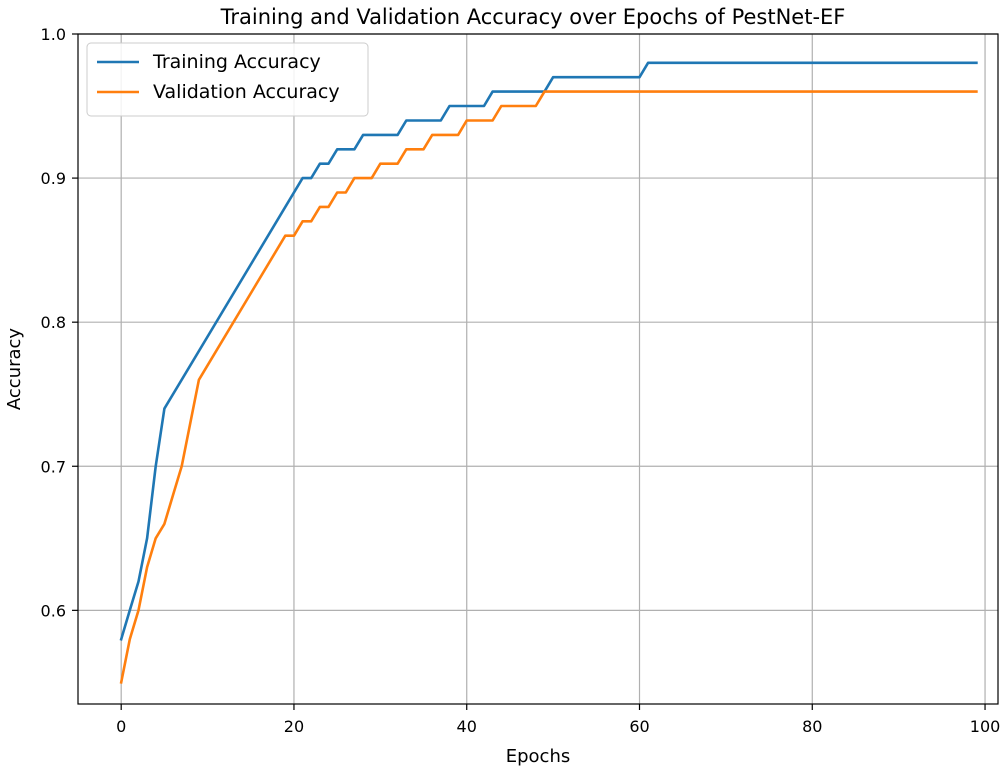 The width and height of the screenshot is (1000, 770). I want to click on legend: Training Accuracy Validation Accuracy, so click(227, 79).